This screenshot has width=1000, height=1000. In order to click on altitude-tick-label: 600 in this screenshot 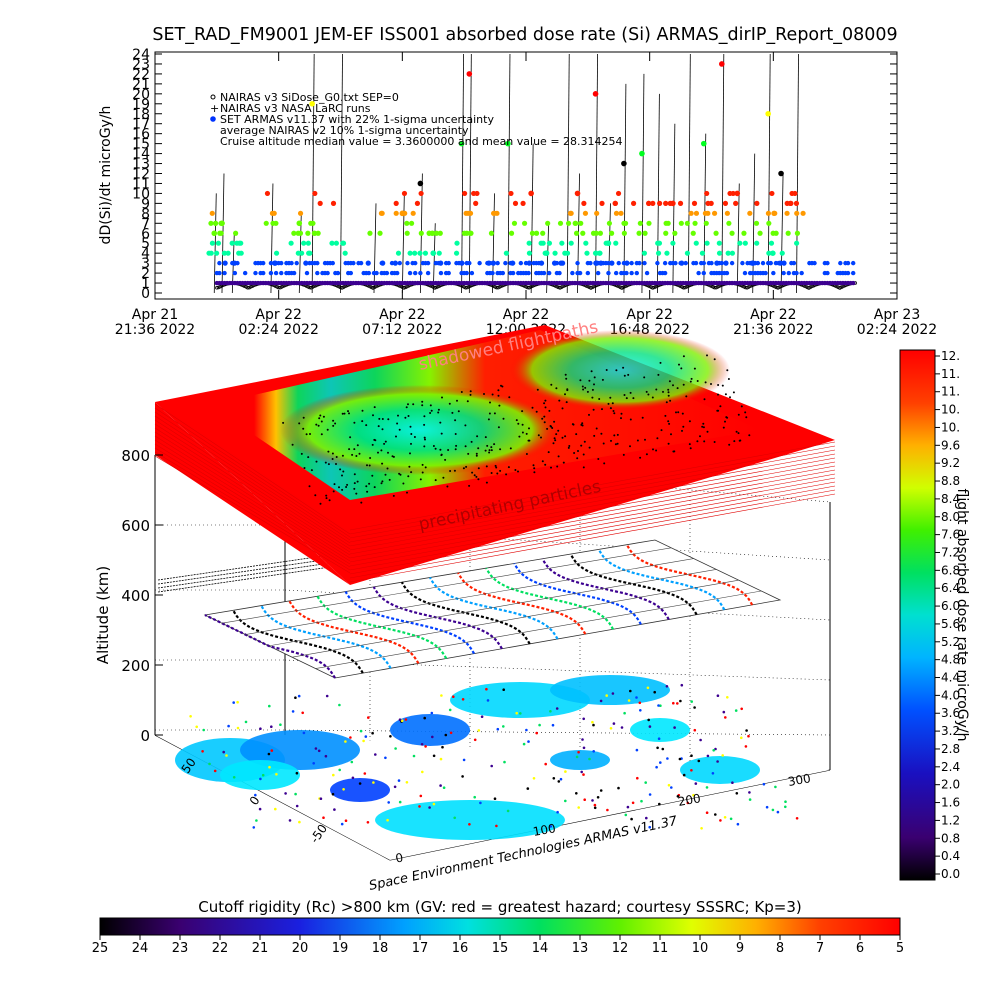, I will do `click(135, 526)`.